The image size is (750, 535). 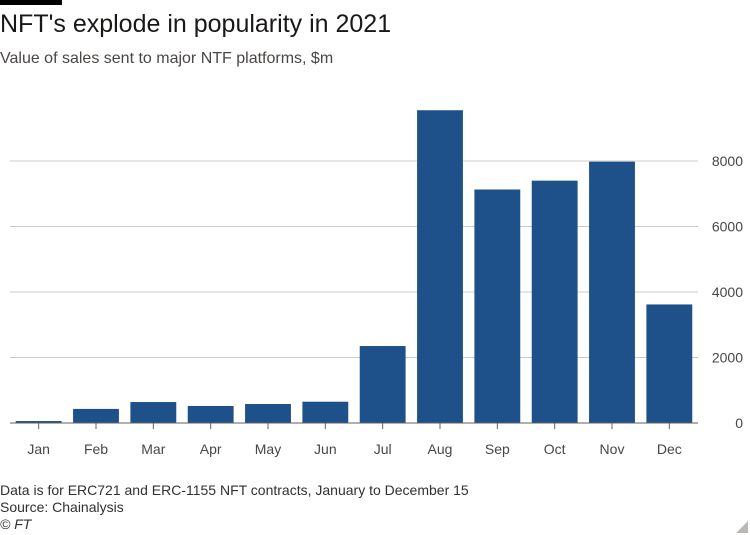 What do you see at coordinates (31, 2) in the screenshot?
I see `brand-bar` at bounding box center [31, 2].